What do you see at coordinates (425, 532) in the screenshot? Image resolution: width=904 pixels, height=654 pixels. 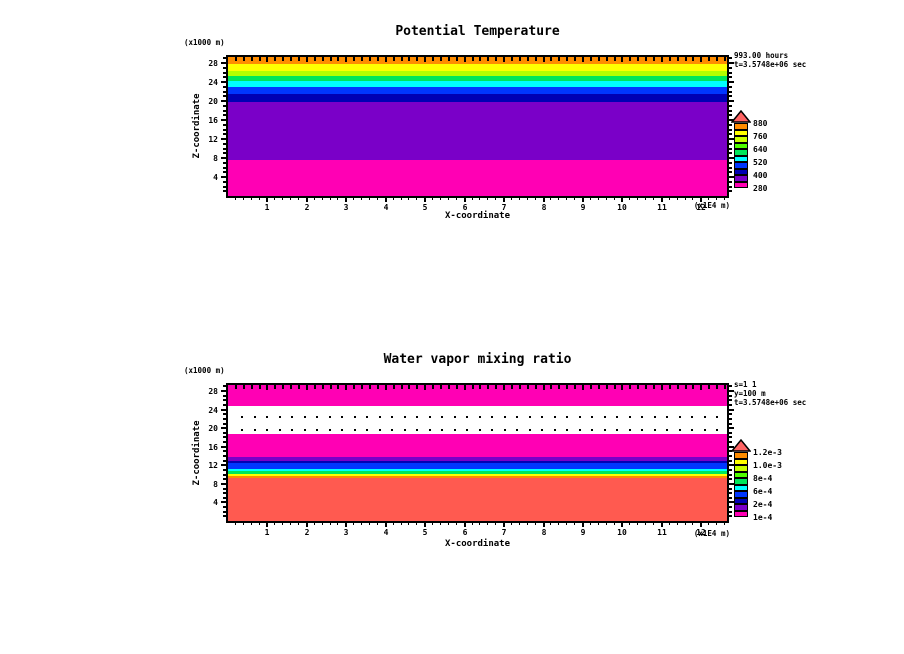 I see `x-tick-label: 5` at bounding box center [425, 532].